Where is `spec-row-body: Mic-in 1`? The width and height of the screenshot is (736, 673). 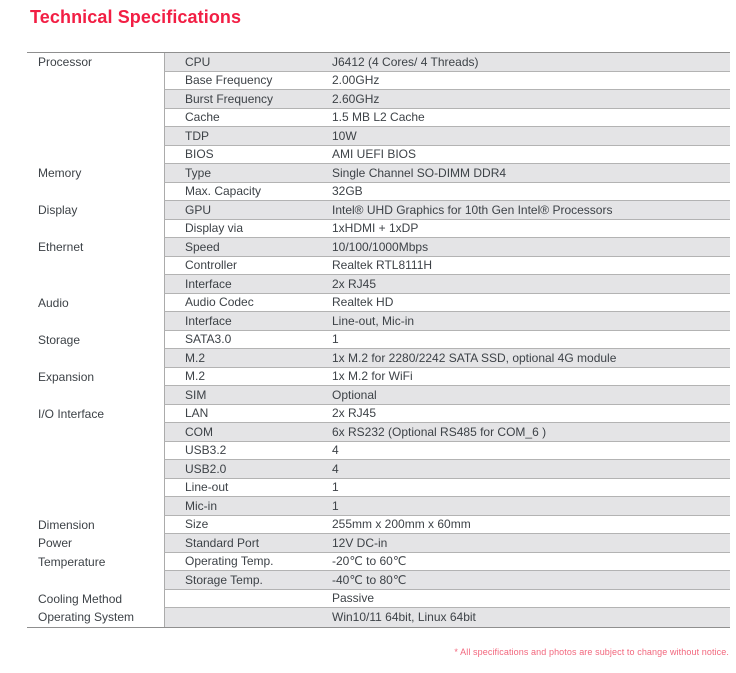
spec-row-body: Mic-in 1 is located at coordinates (447, 506).